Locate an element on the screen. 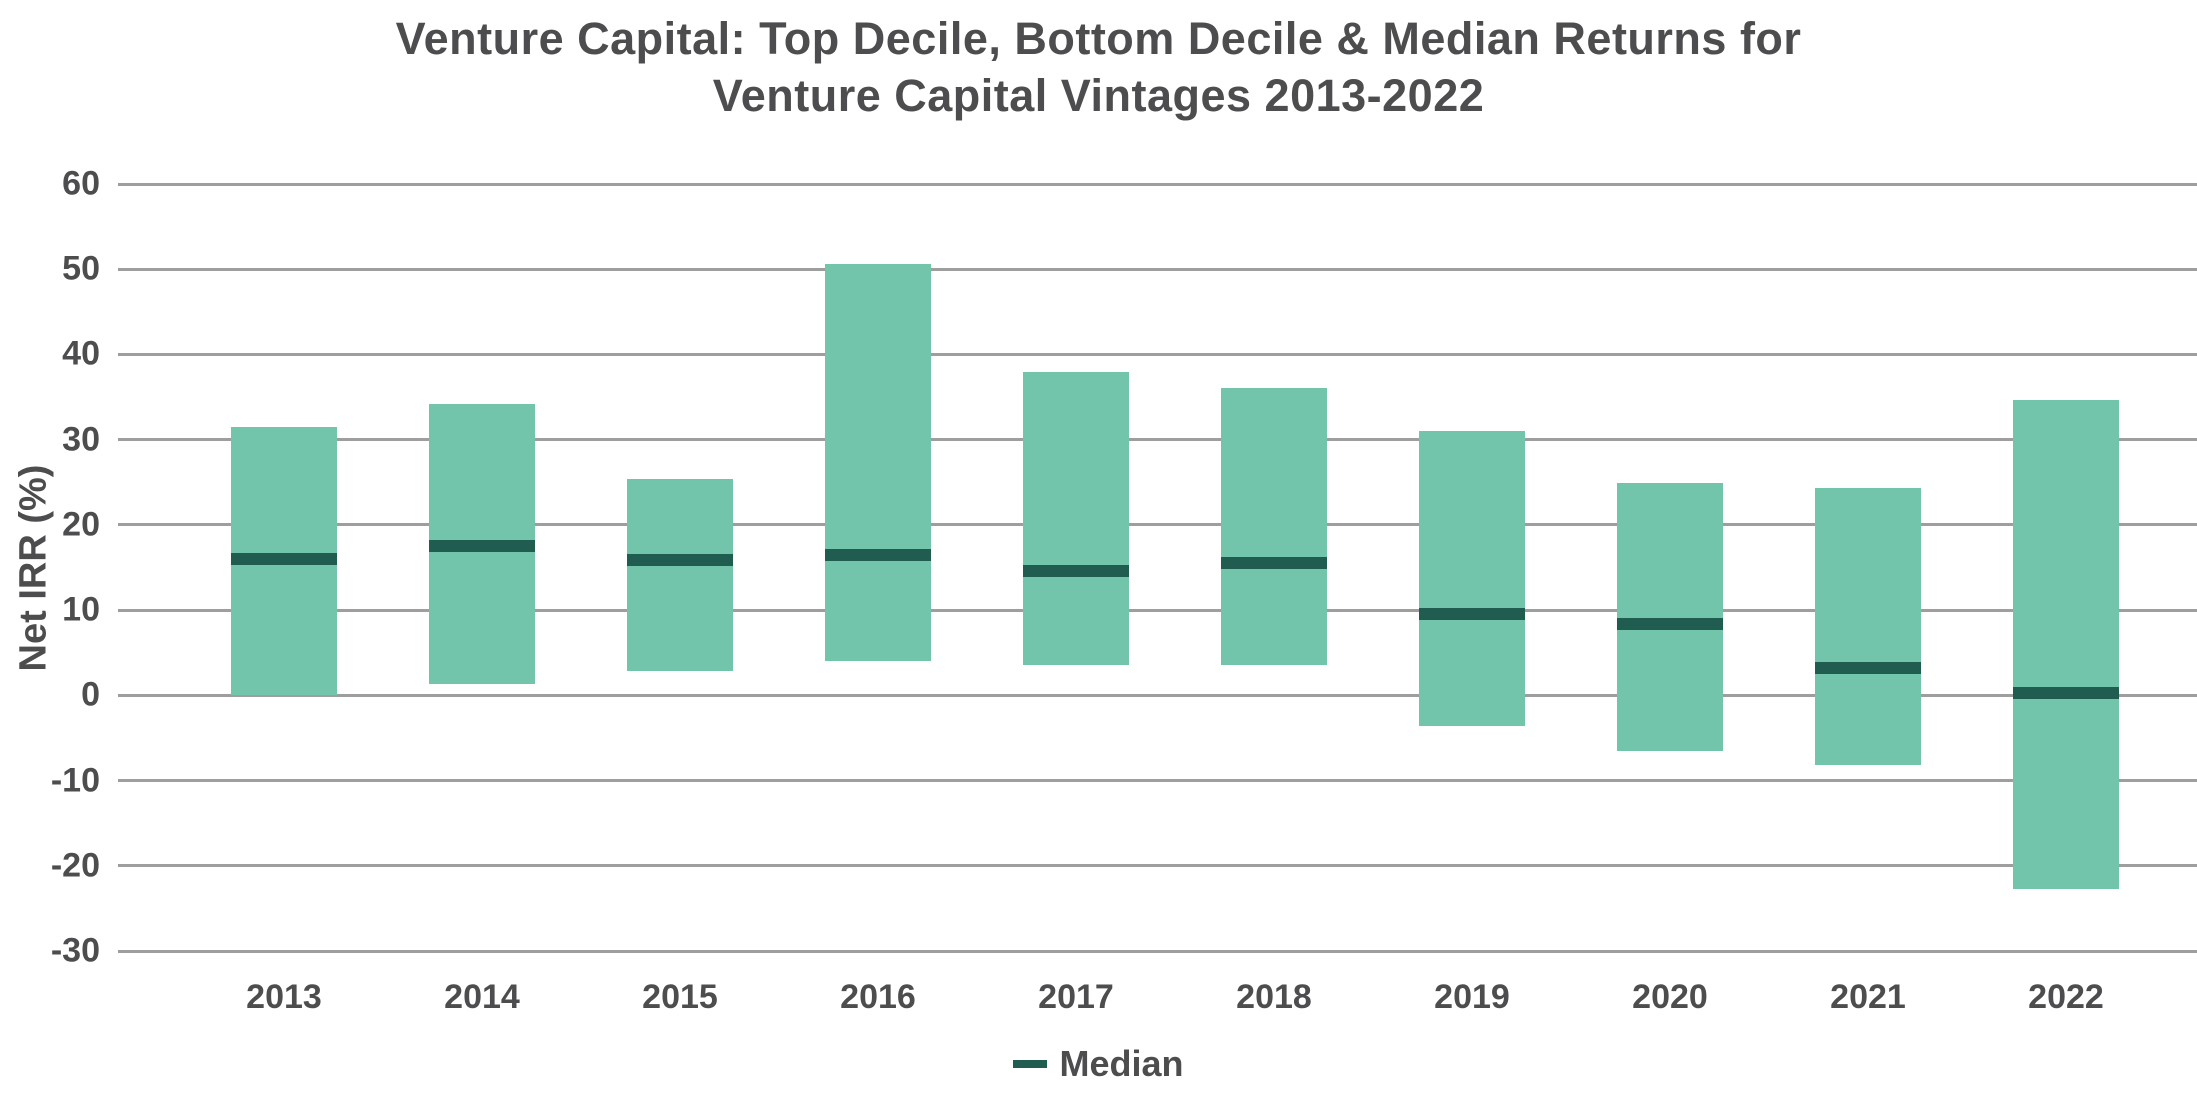 This screenshot has height=1099, width=2197. y-axis-title: Net IRR (%) is located at coordinates (33, 568).